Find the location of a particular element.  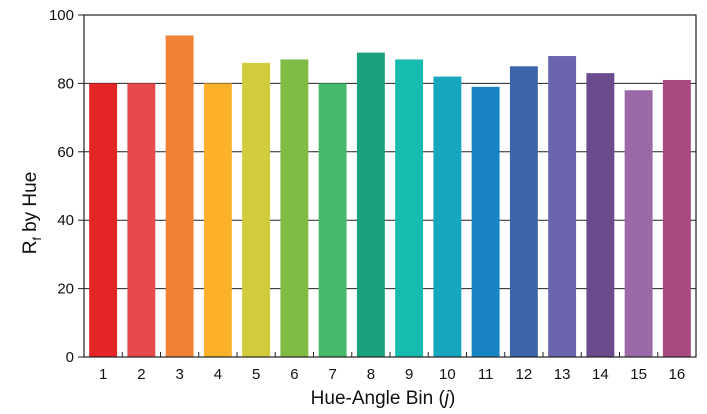

x-tick-labels: 1 2 3 4 5 6 7 8 9 10 11 12 13 14 15 16 is located at coordinates (392, 374).